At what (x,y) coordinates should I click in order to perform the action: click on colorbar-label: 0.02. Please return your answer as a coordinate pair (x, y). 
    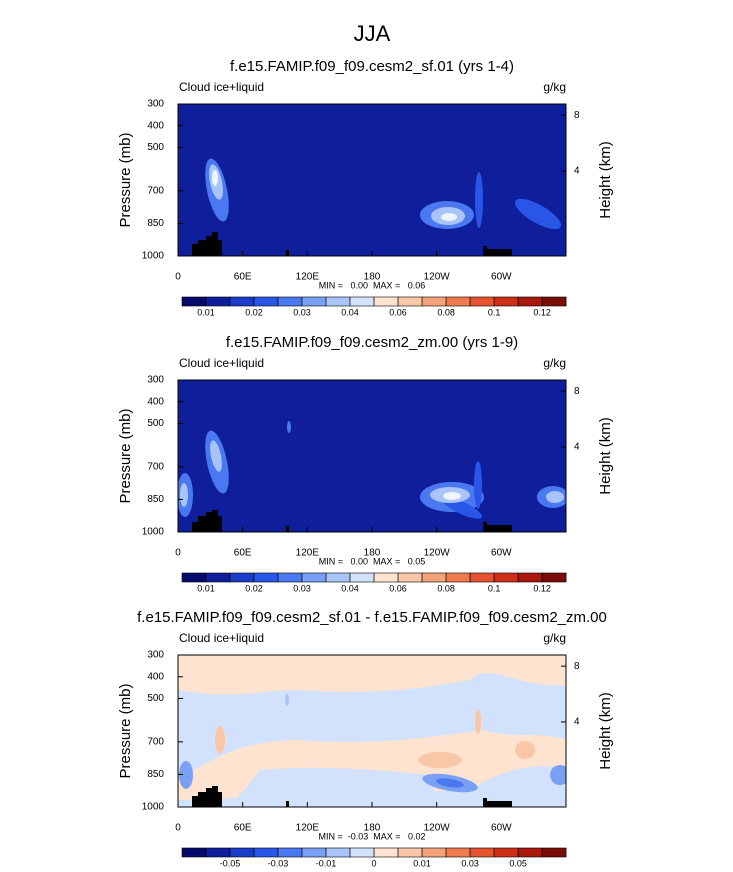
    Looking at the image, I should click on (254, 588).